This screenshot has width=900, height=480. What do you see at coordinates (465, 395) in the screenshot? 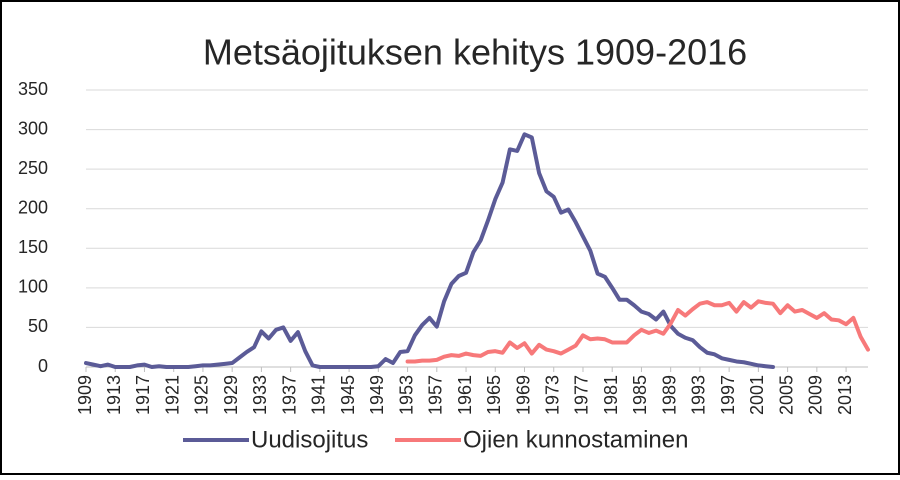
I see `x-tick-label: 1961` at bounding box center [465, 395].